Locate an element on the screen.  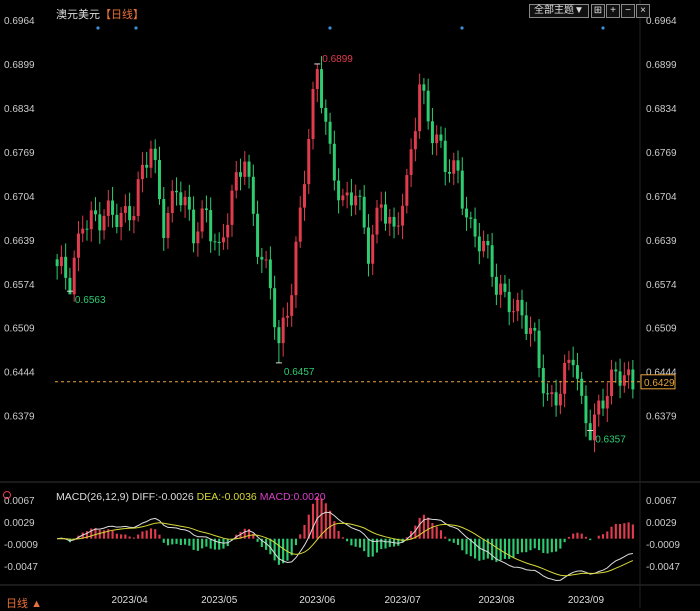
x-tick-label: 2023/08 is located at coordinates (496, 600).